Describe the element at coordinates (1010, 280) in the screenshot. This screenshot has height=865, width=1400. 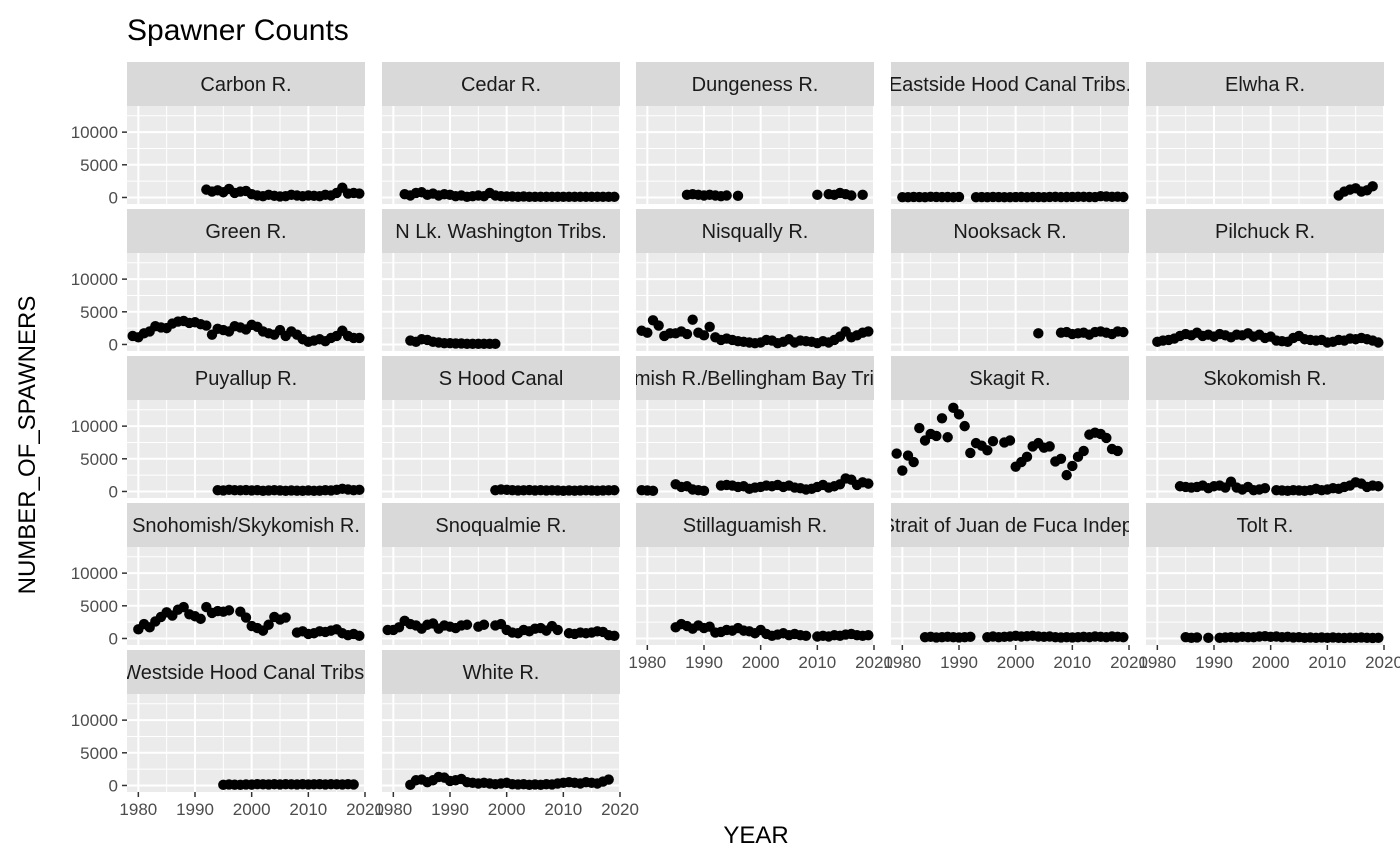
I see `facet-panel: Nooksack R.` at that location.